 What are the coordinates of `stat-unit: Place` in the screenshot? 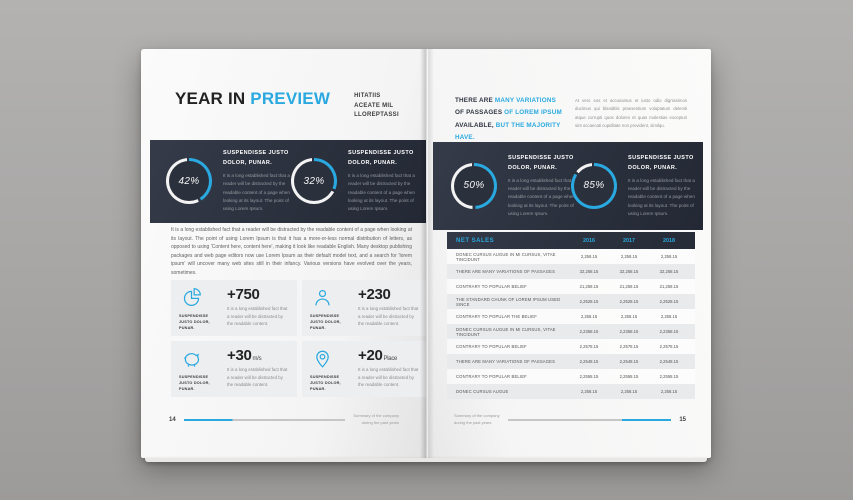 It's located at (390, 359).